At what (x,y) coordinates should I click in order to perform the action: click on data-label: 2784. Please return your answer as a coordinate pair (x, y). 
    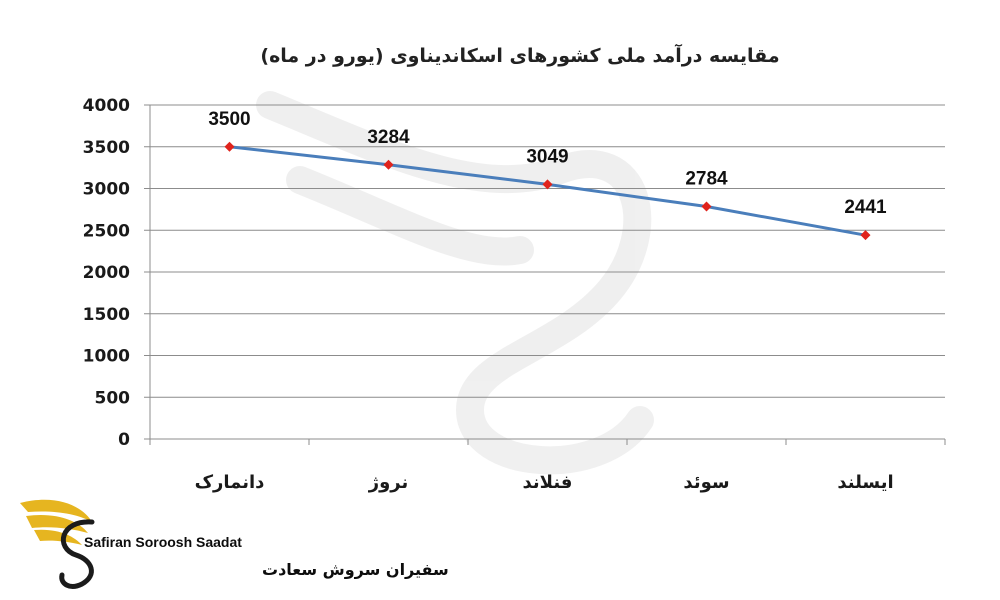
    Looking at the image, I should click on (706, 179).